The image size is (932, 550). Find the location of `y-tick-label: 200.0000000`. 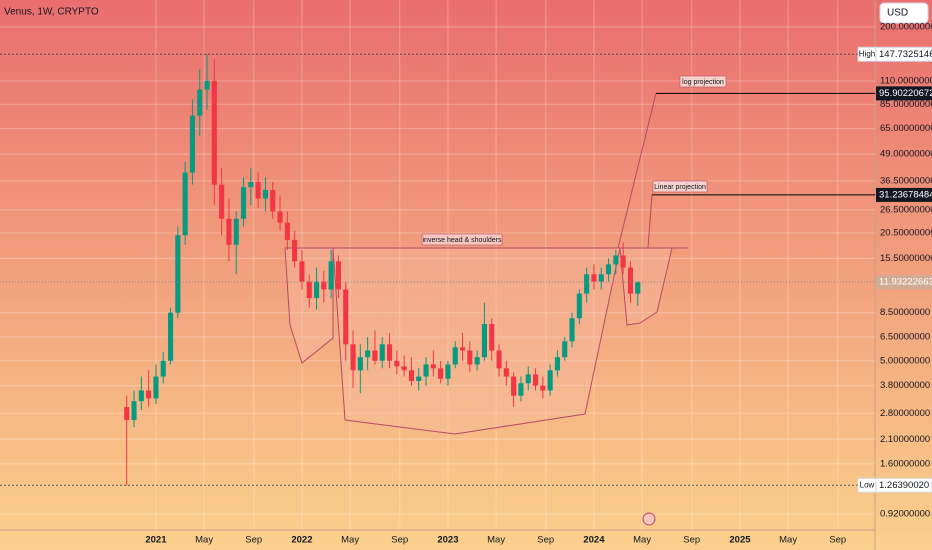

y-tick-label: 200.0000000 is located at coordinates (906, 26).